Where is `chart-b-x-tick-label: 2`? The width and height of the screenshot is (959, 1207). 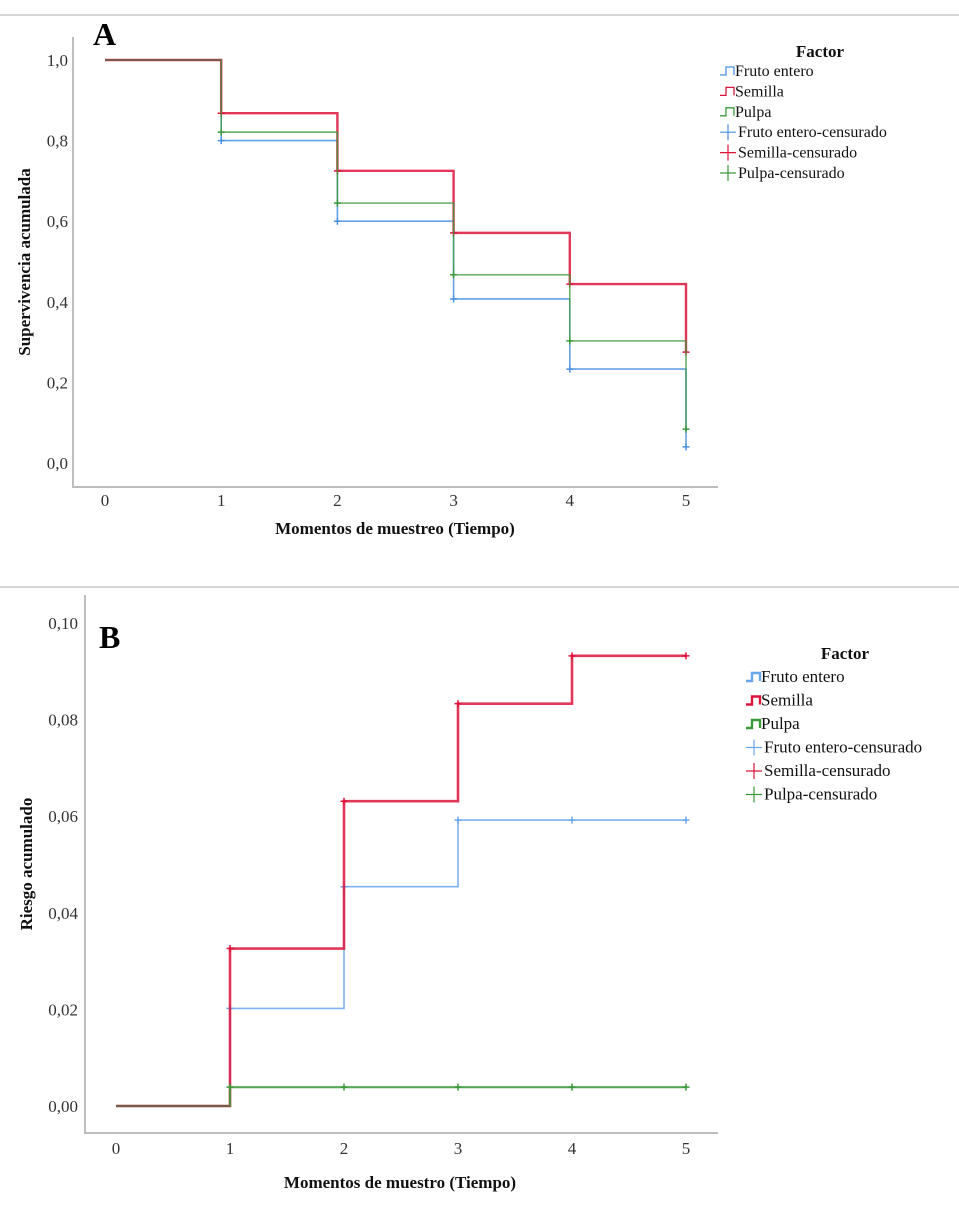 chart-b-x-tick-label: 2 is located at coordinates (344, 1148).